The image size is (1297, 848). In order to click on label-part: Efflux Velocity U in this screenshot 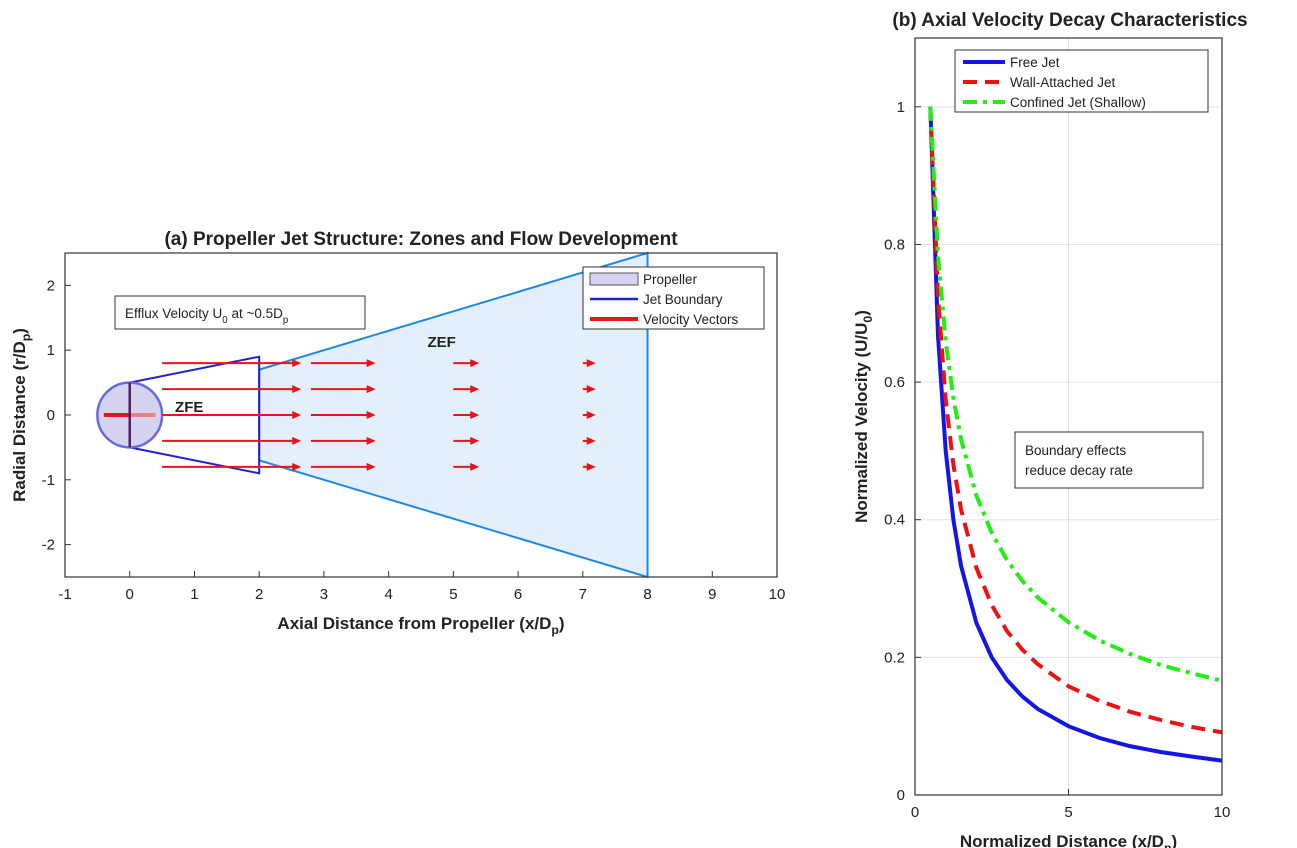, I will do `click(173, 313)`.